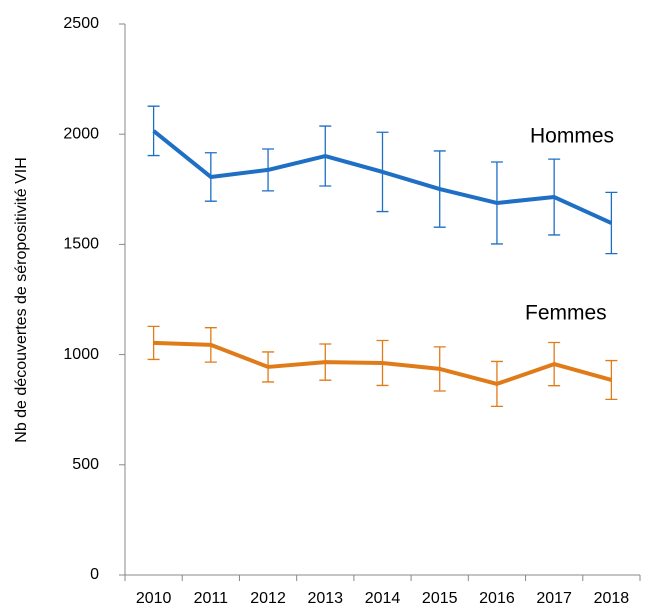  What do you see at coordinates (94, 574) in the screenshot?
I see `y-tick-label: 0` at bounding box center [94, 574].